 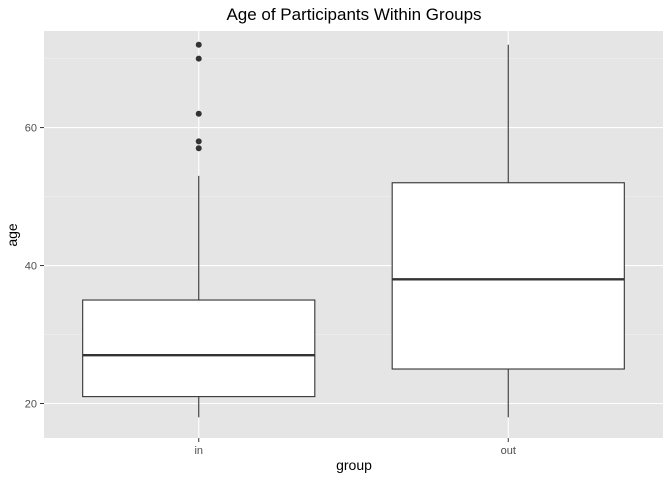 I want to click on x-tick-label: in, so click(x=198, y=451).